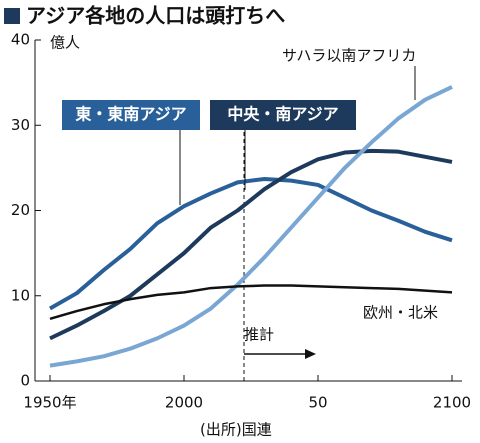 Image resolution: width=480 pixels, height=443 pixels. I want to click on arrow-head, so click(310, 354).